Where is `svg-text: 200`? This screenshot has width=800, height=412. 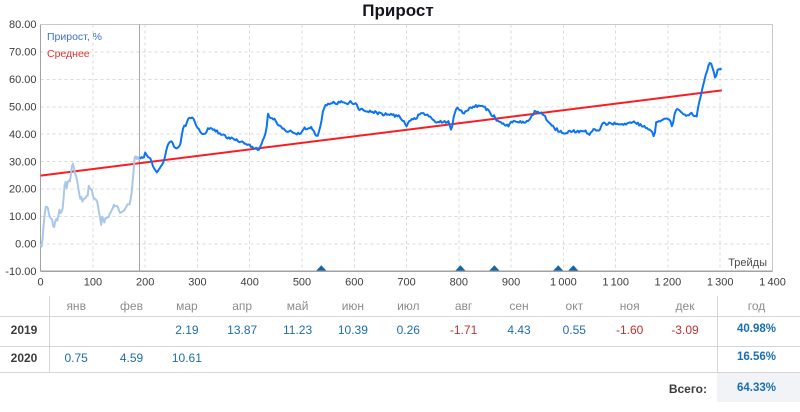 svg-text: 200 is located at coordinates (145, 283).